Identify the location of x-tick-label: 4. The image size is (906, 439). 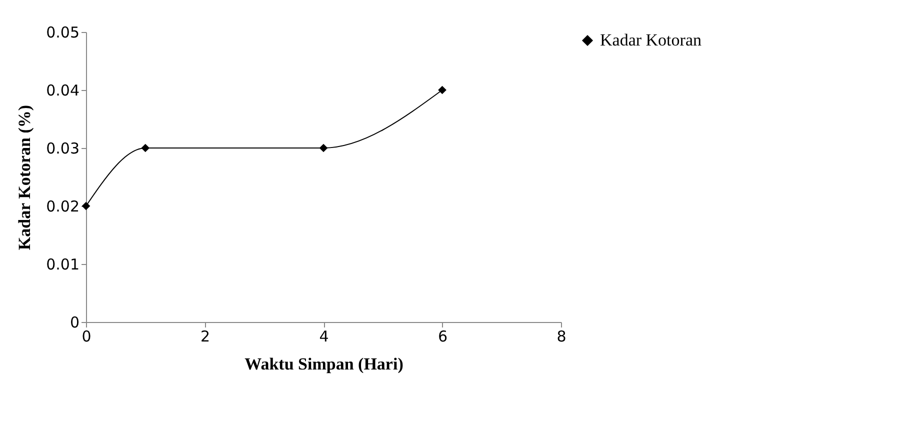
(324, 337).